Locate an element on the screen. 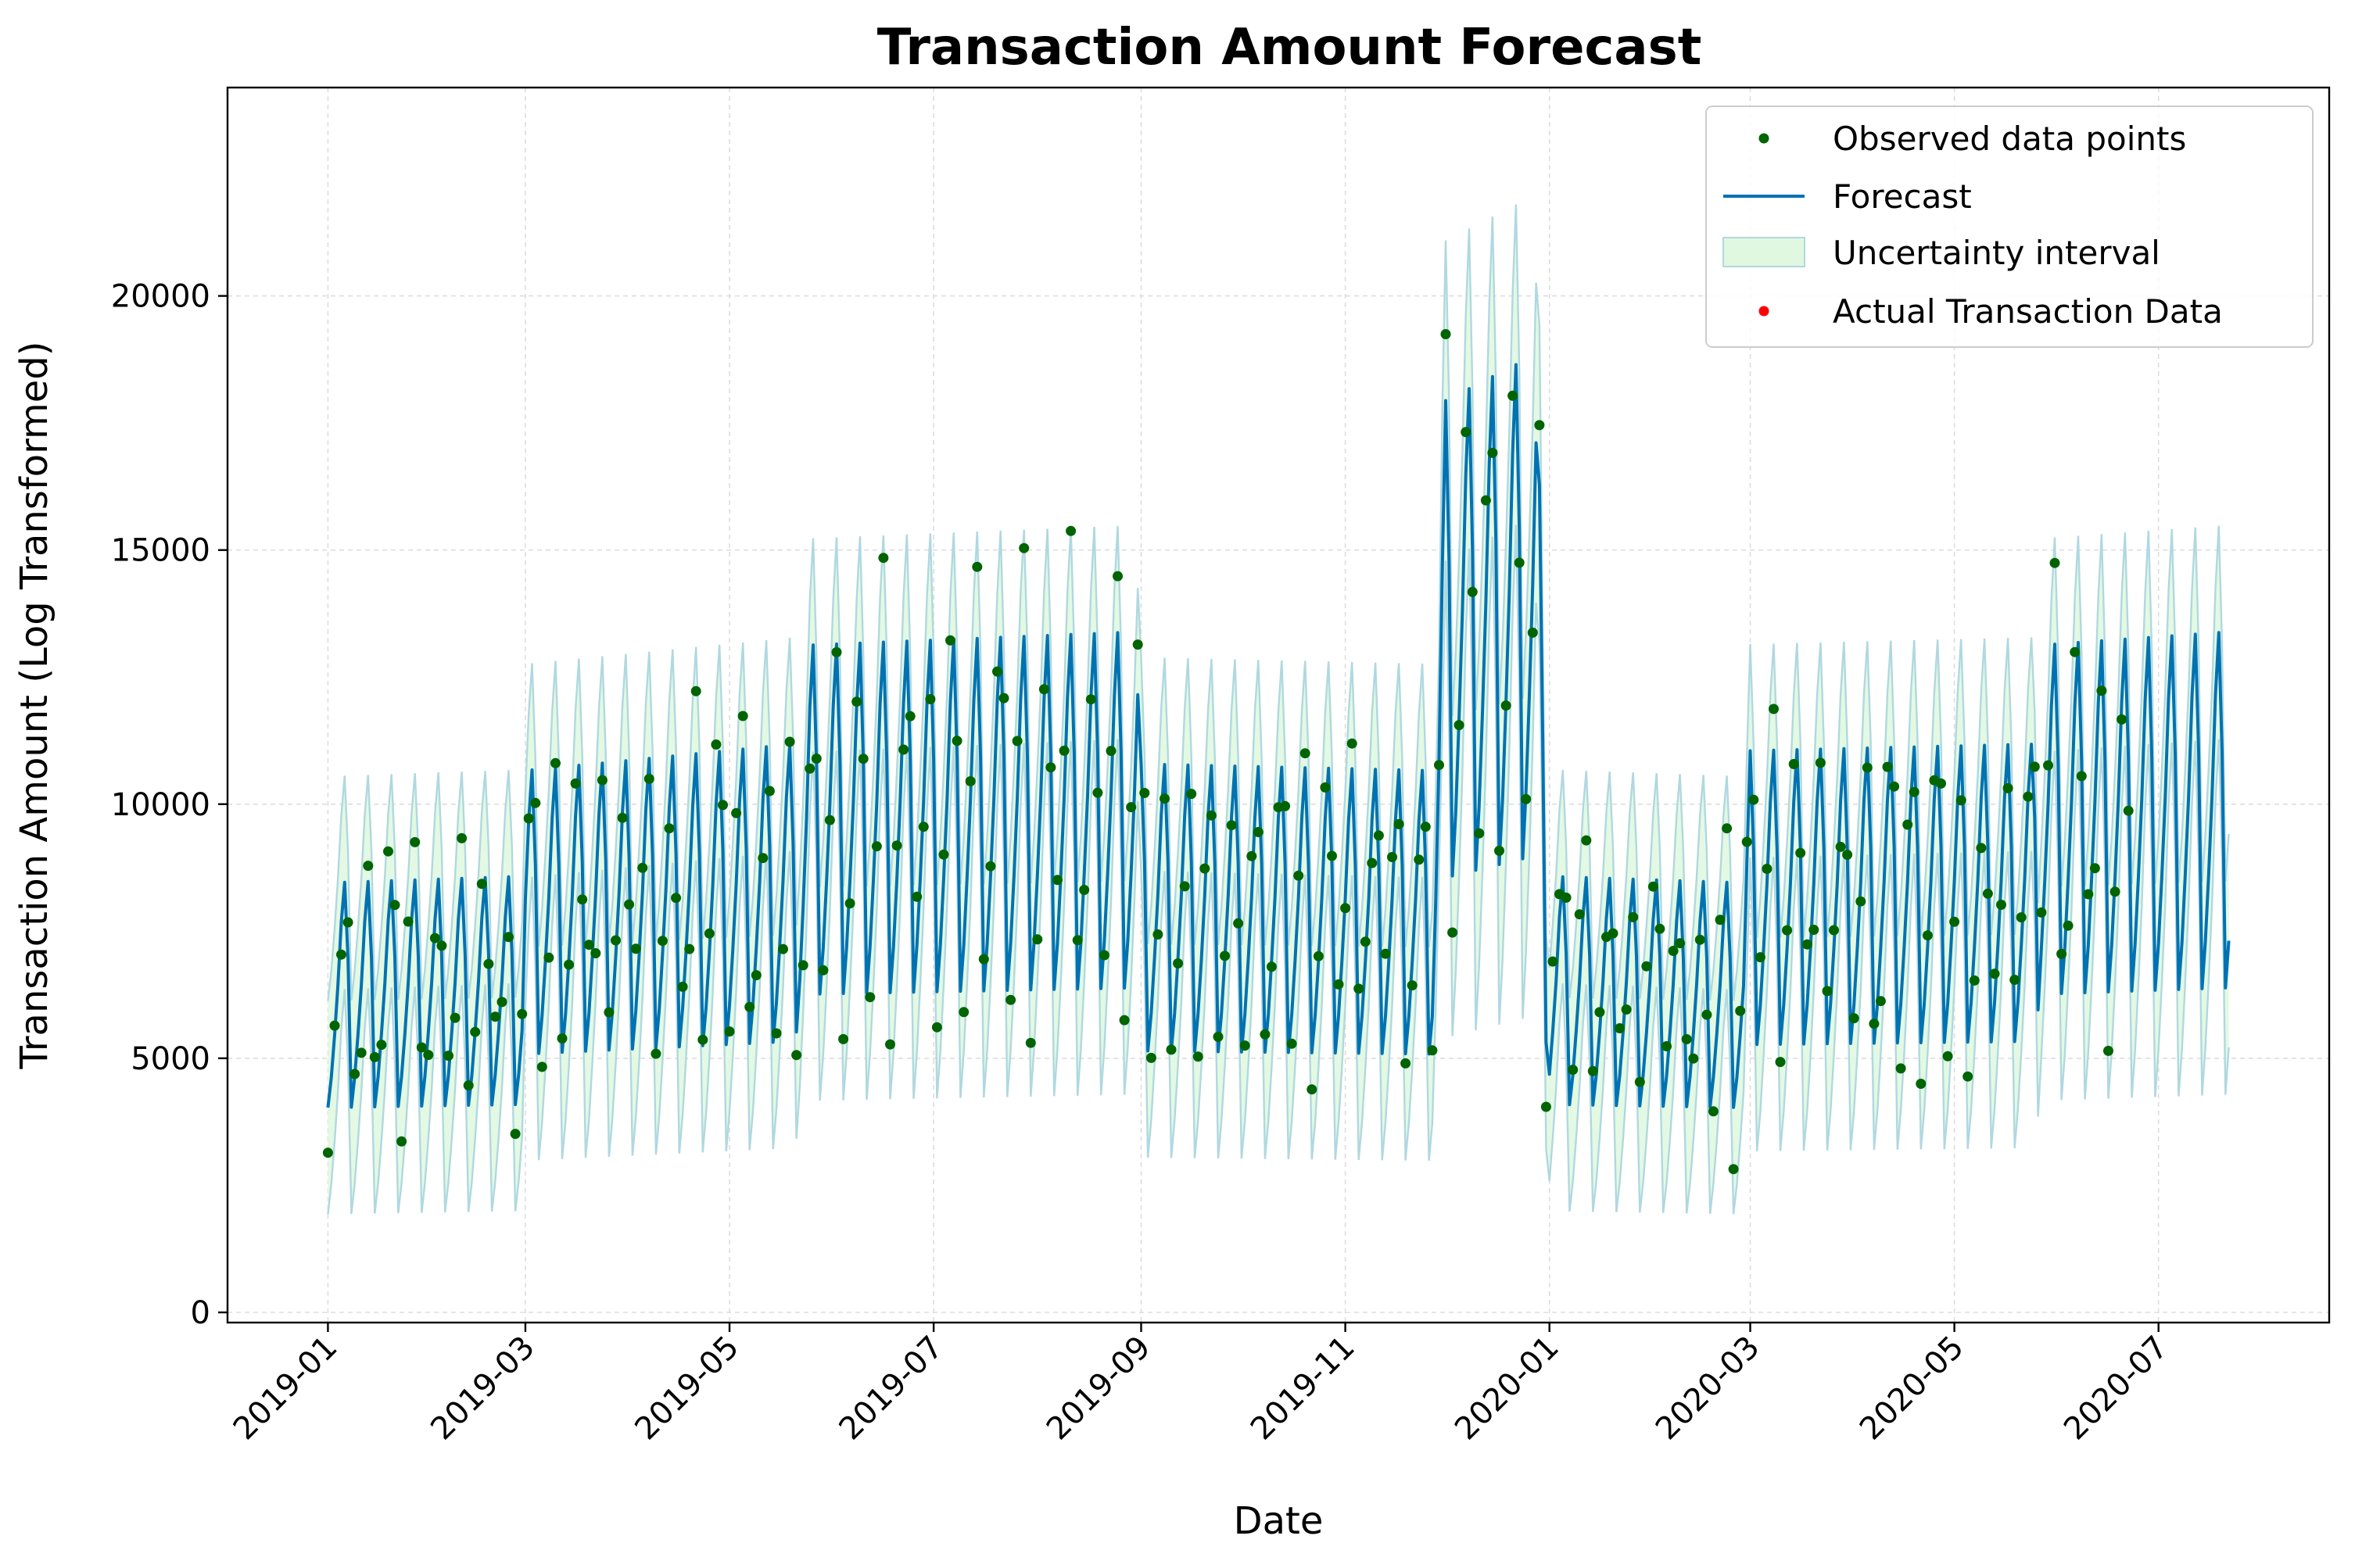 The width and height of the screenshot is (2355, 1568). legend-label-forecast: Forecast is located at coordinates (1902, 196).